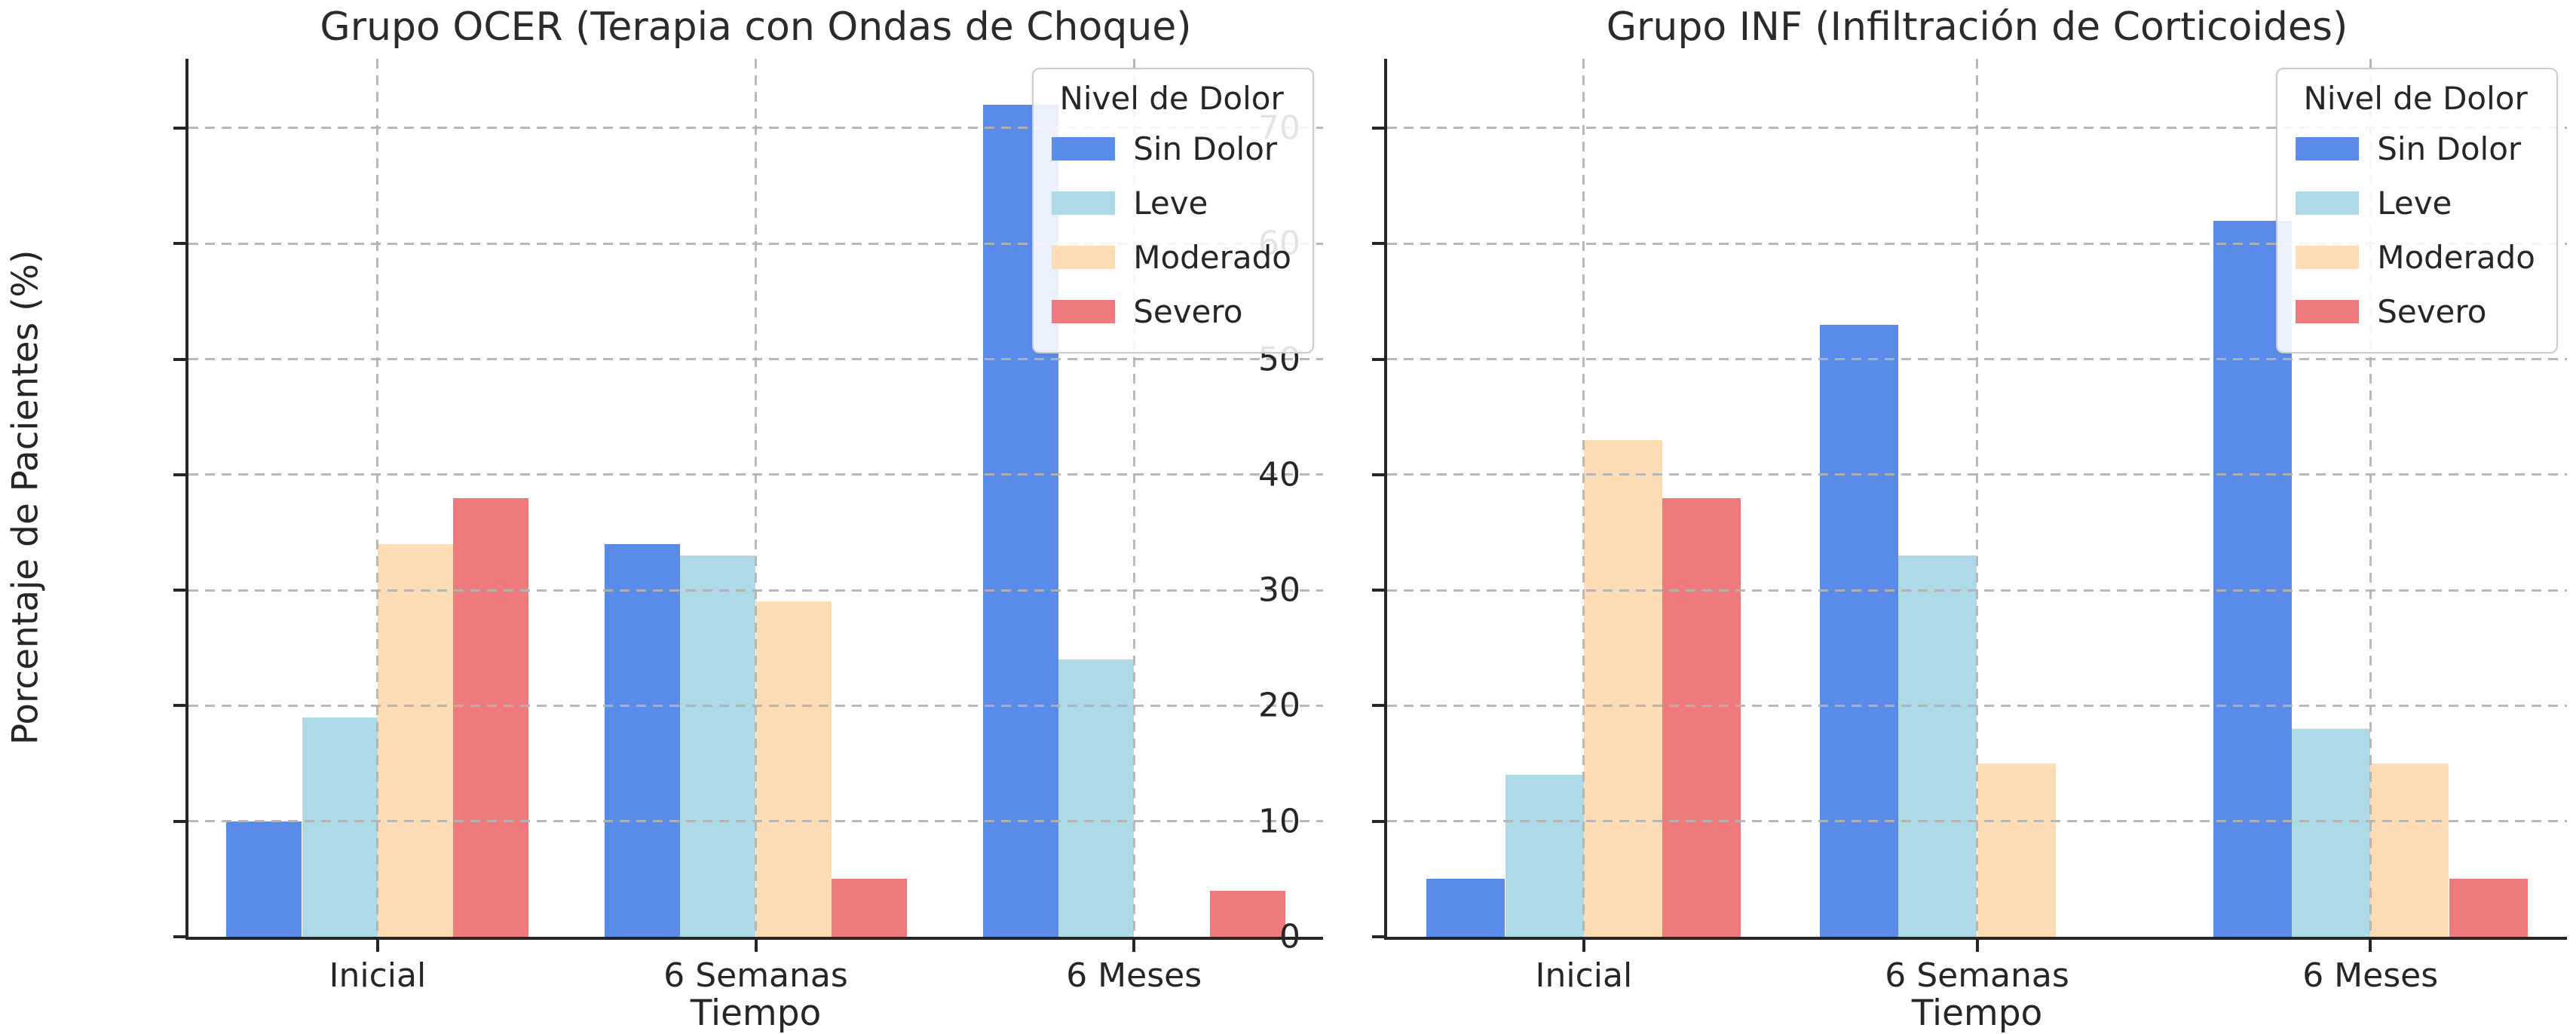 This screenshot has height=1034, width=2576. I want to click on ocer-gridline-x-6-semanas, so click(756, 498).